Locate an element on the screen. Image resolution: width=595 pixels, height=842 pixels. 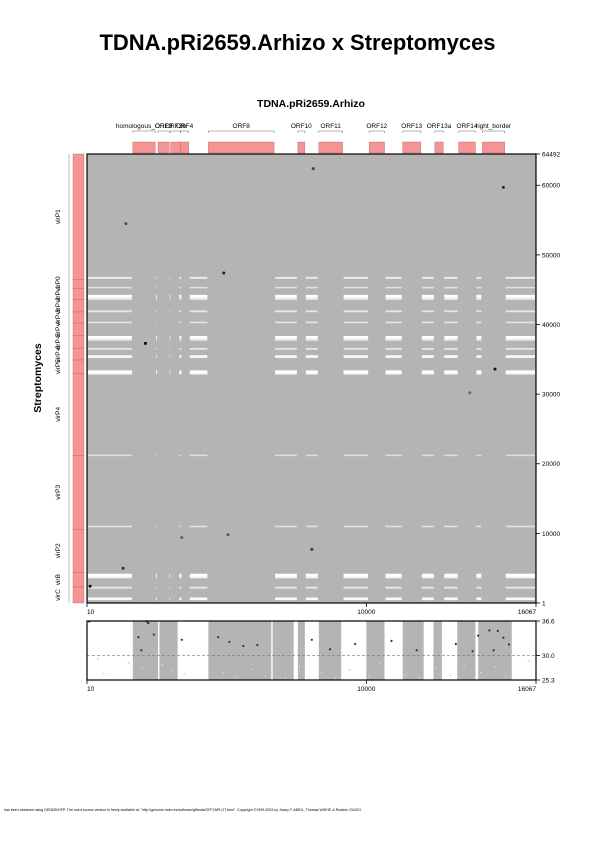
y-feature-label: virP-5 is located at coordinates (58, 341).